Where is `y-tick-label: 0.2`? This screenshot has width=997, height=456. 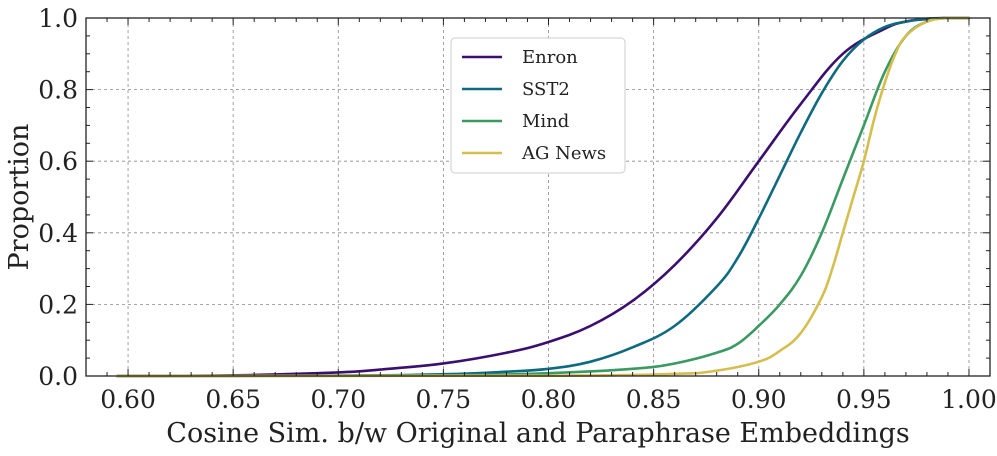 y-tick-label: 0.2 is located at coordinates (58, 304).